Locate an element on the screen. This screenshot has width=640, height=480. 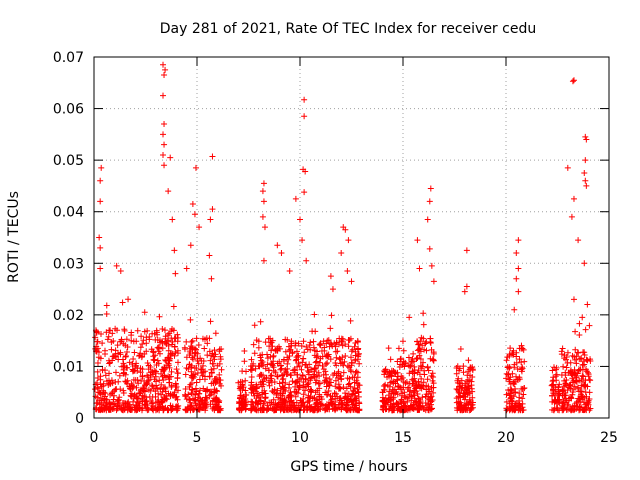
x-axis-label: GPS time / hours is located at coordinates (348, 467).